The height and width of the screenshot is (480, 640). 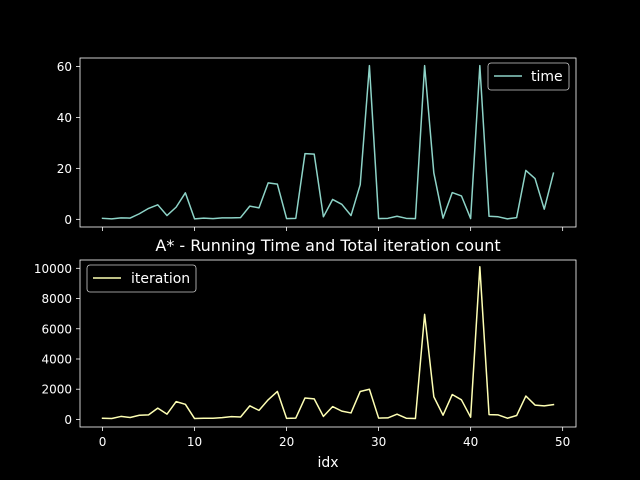 What do you see at coordinates (64, 67) in the screenshot?
I see `time-y-tick-label-60: 60` at bounding box center [64, 67].